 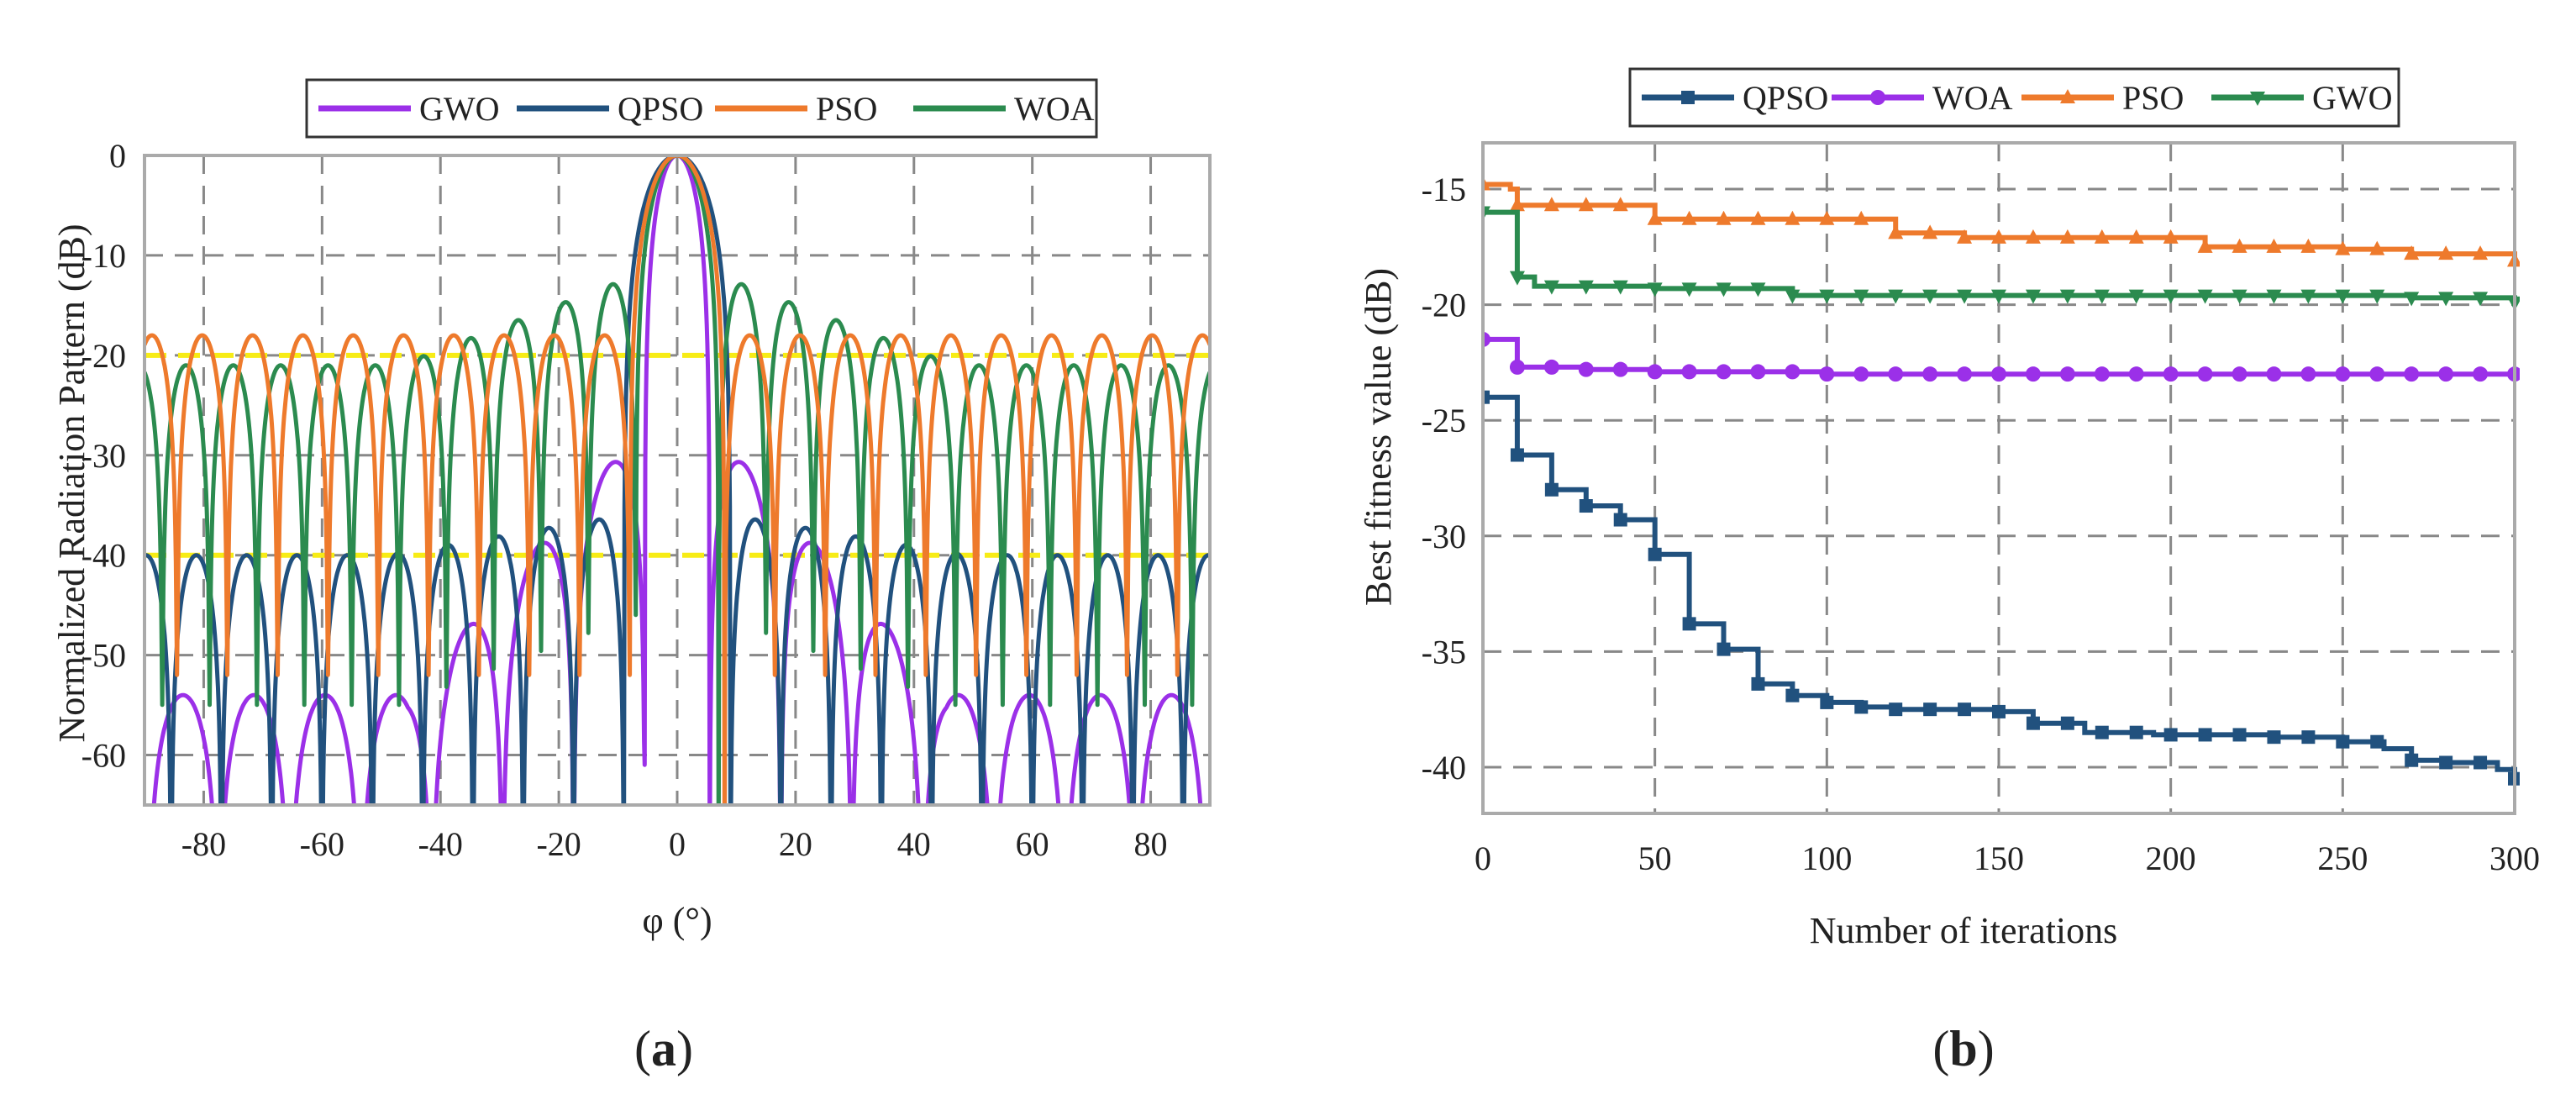 I want to click on a-legend-label-qpso: QPSO, so click(x=660, y=109).